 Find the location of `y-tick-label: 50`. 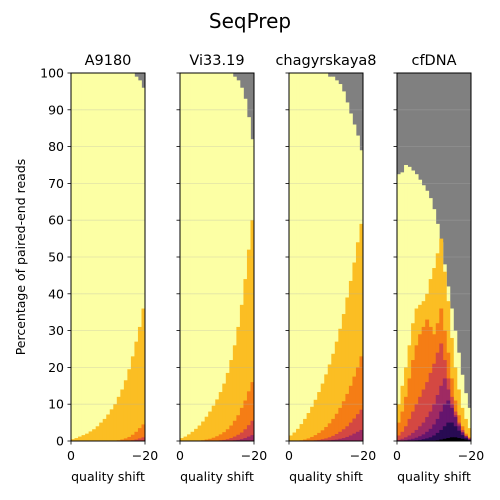

y-tick-label: 50 is located at coordinates (56, 257).